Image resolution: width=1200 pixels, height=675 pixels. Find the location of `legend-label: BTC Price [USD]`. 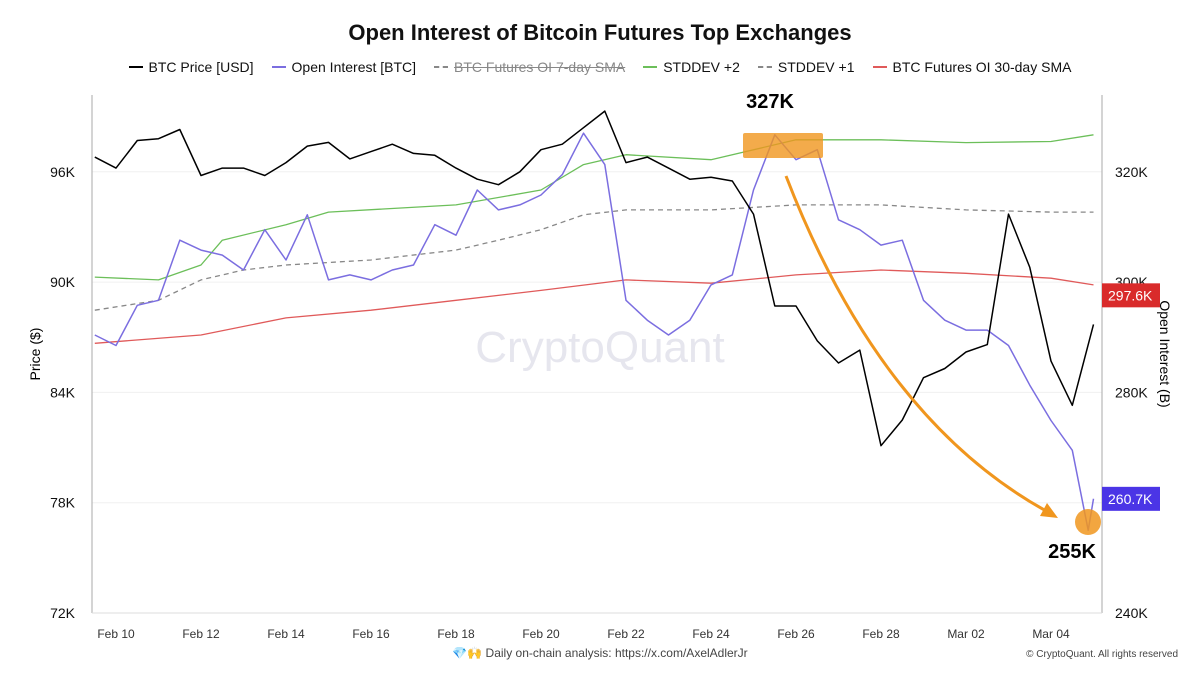

legend-label: BTC Price [USD] is located at coordinates (201, 67).